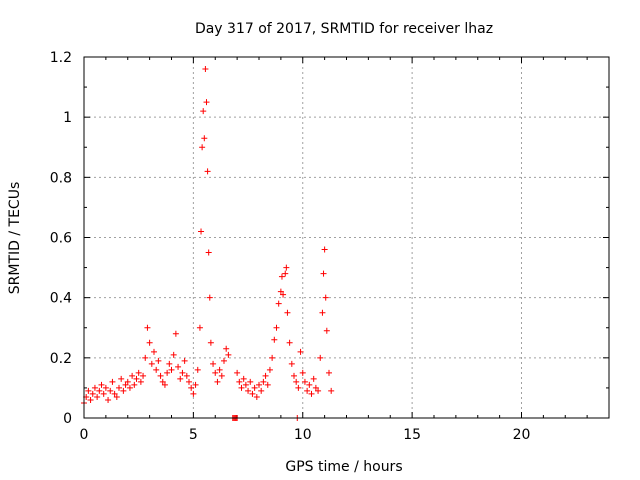 Image resolution: width=640 pixels, height=480 pixels. I want to click on x-tick-label: 15, so click(412, 435).